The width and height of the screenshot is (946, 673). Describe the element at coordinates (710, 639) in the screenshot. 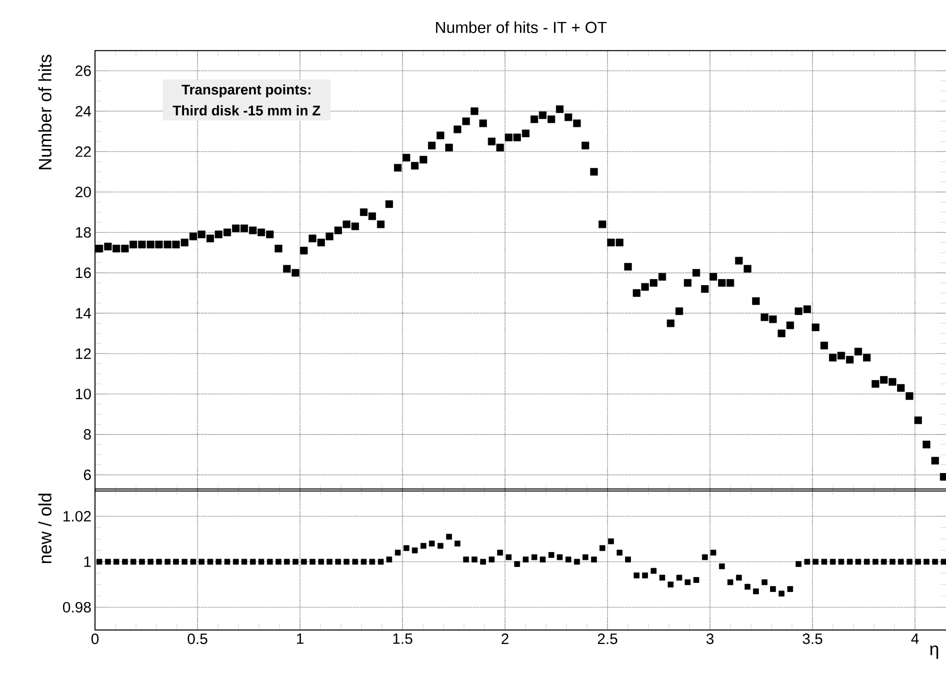

I see `x-tick-label: 3` at that location.